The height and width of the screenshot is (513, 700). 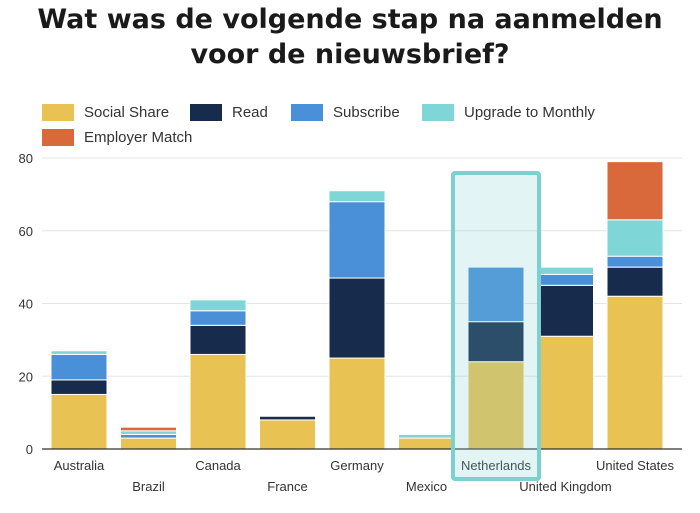 I want to click on bar-mexico-social-share, so click(x=426, y=443).